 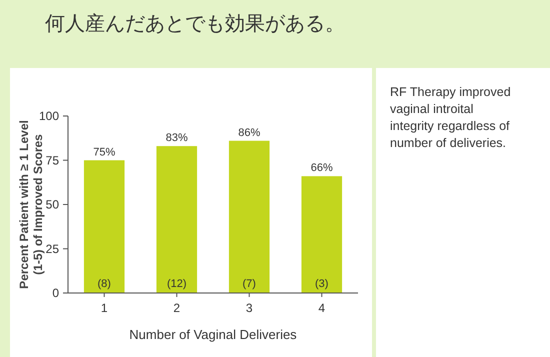 I want to click on annotation: (7), so click(x=249, y=284).